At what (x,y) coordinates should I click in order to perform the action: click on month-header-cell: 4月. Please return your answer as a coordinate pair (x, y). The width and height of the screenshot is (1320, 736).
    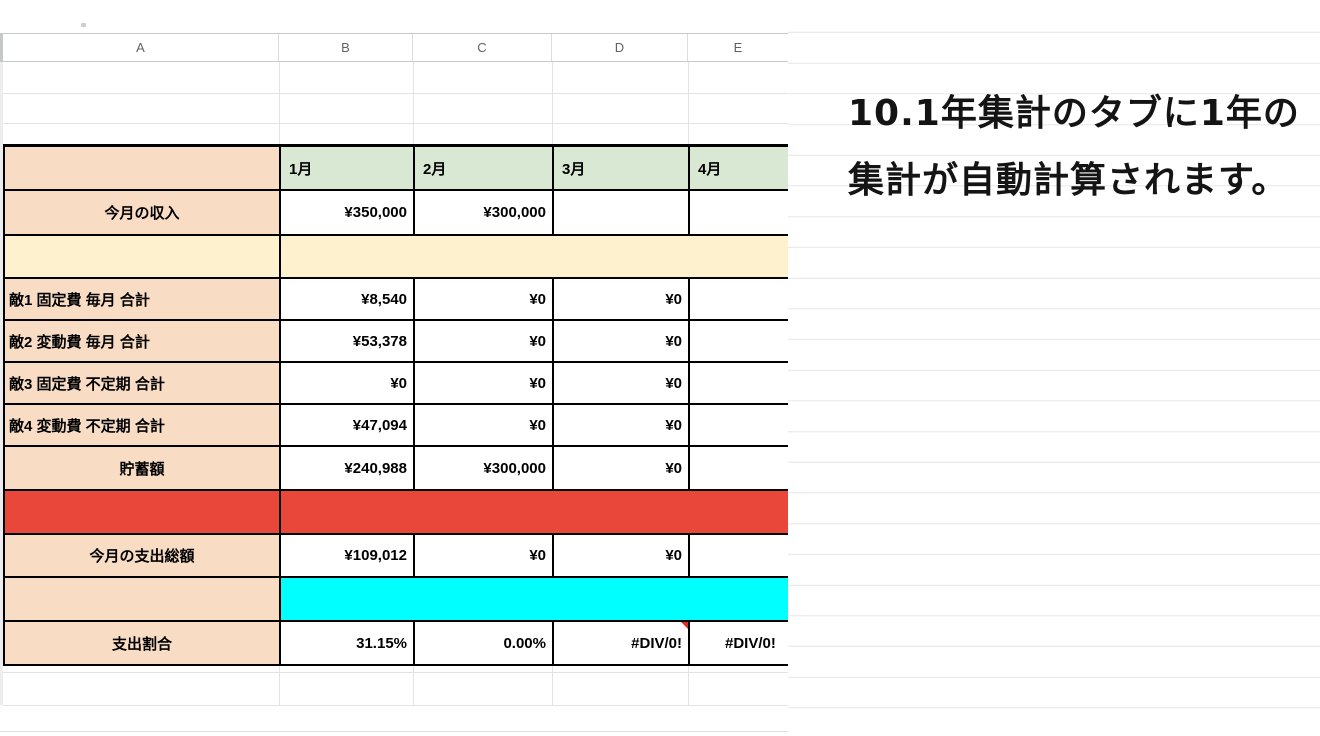
    Looking at the image, I should click on (738, 168).